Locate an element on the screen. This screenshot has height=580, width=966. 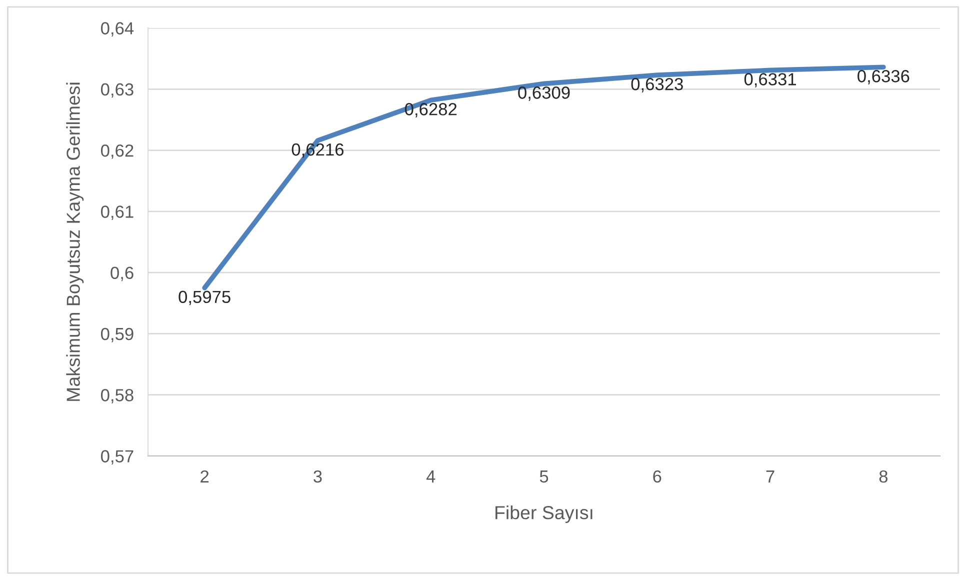
data-label: 0,6309 is located at coordinates (544, 93).